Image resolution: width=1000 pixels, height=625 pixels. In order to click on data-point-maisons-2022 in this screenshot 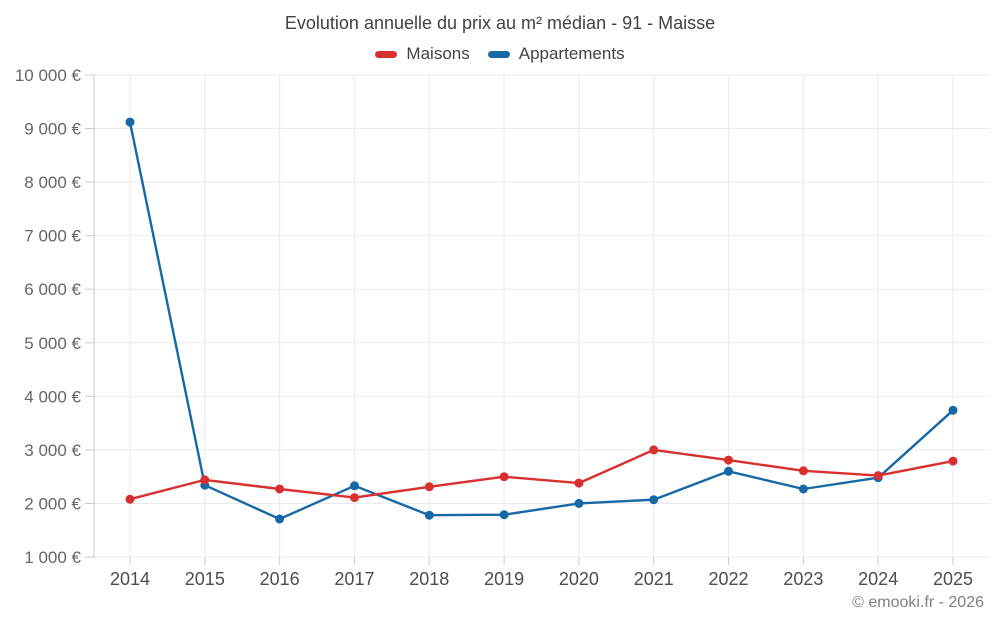, I will do `click(728, 460)`.